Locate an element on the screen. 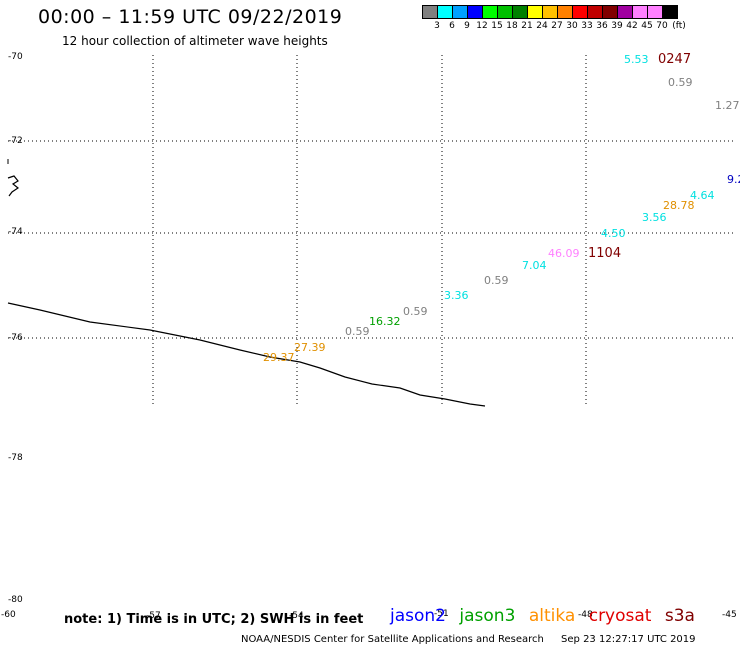  pass-time-label: 0247 is located at coordinates (674, 59).